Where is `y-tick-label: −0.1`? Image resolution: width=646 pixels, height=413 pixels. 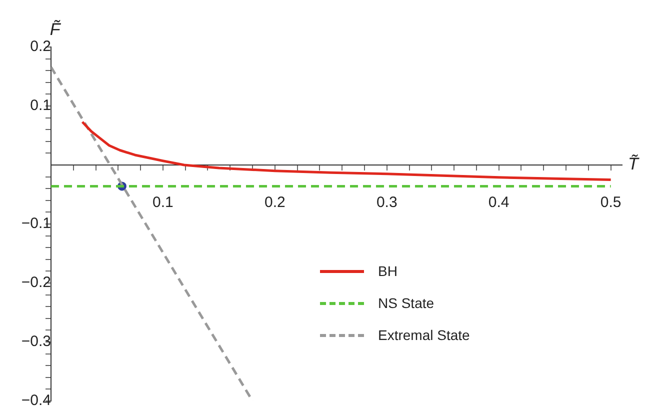
y-tick-label: −0.1 is located at coordinates (36, 223).